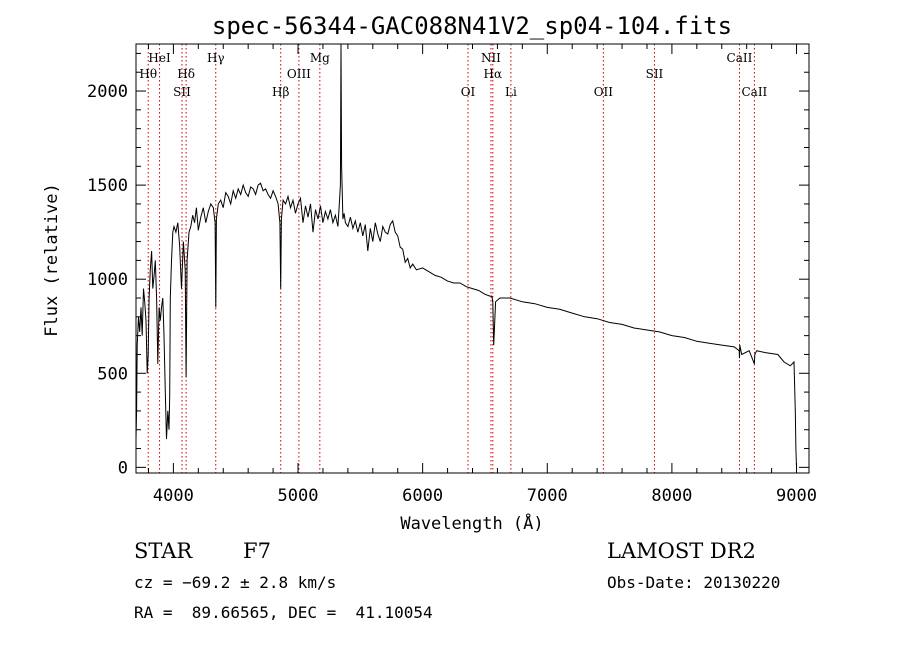  Describe the element at coordinates (472, 26) in the screenshot. I see `chart-title: spec-56344-GAC088N41V2_sp04-104.fits` at that location.